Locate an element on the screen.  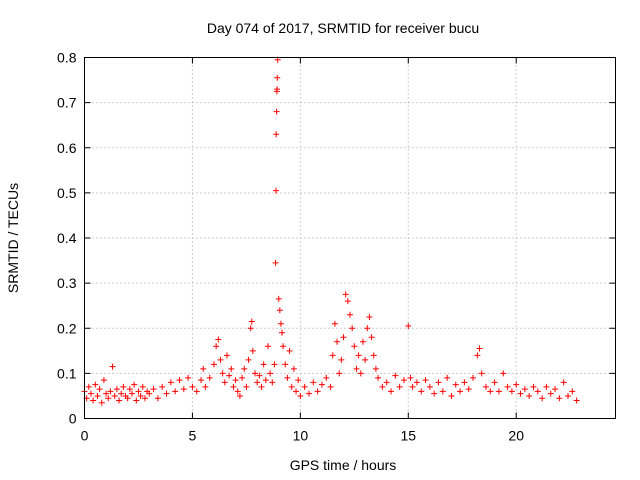
y-tick-label: 0.4 is located at coordinates (67, 238).